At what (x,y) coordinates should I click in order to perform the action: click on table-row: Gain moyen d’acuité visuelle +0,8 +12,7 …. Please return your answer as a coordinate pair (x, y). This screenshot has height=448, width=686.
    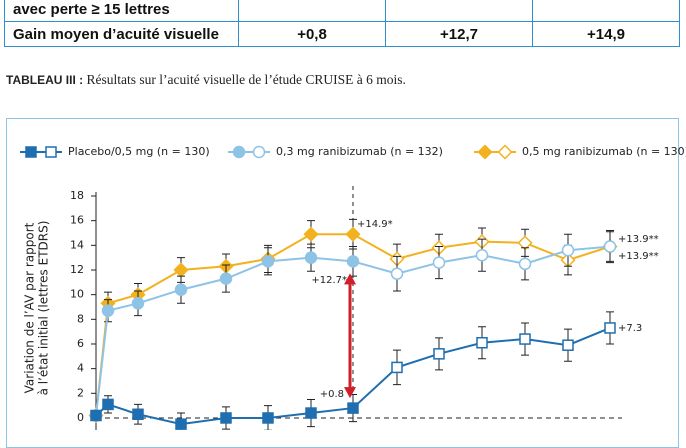
    Looking at the image, I should click on (342, 34).